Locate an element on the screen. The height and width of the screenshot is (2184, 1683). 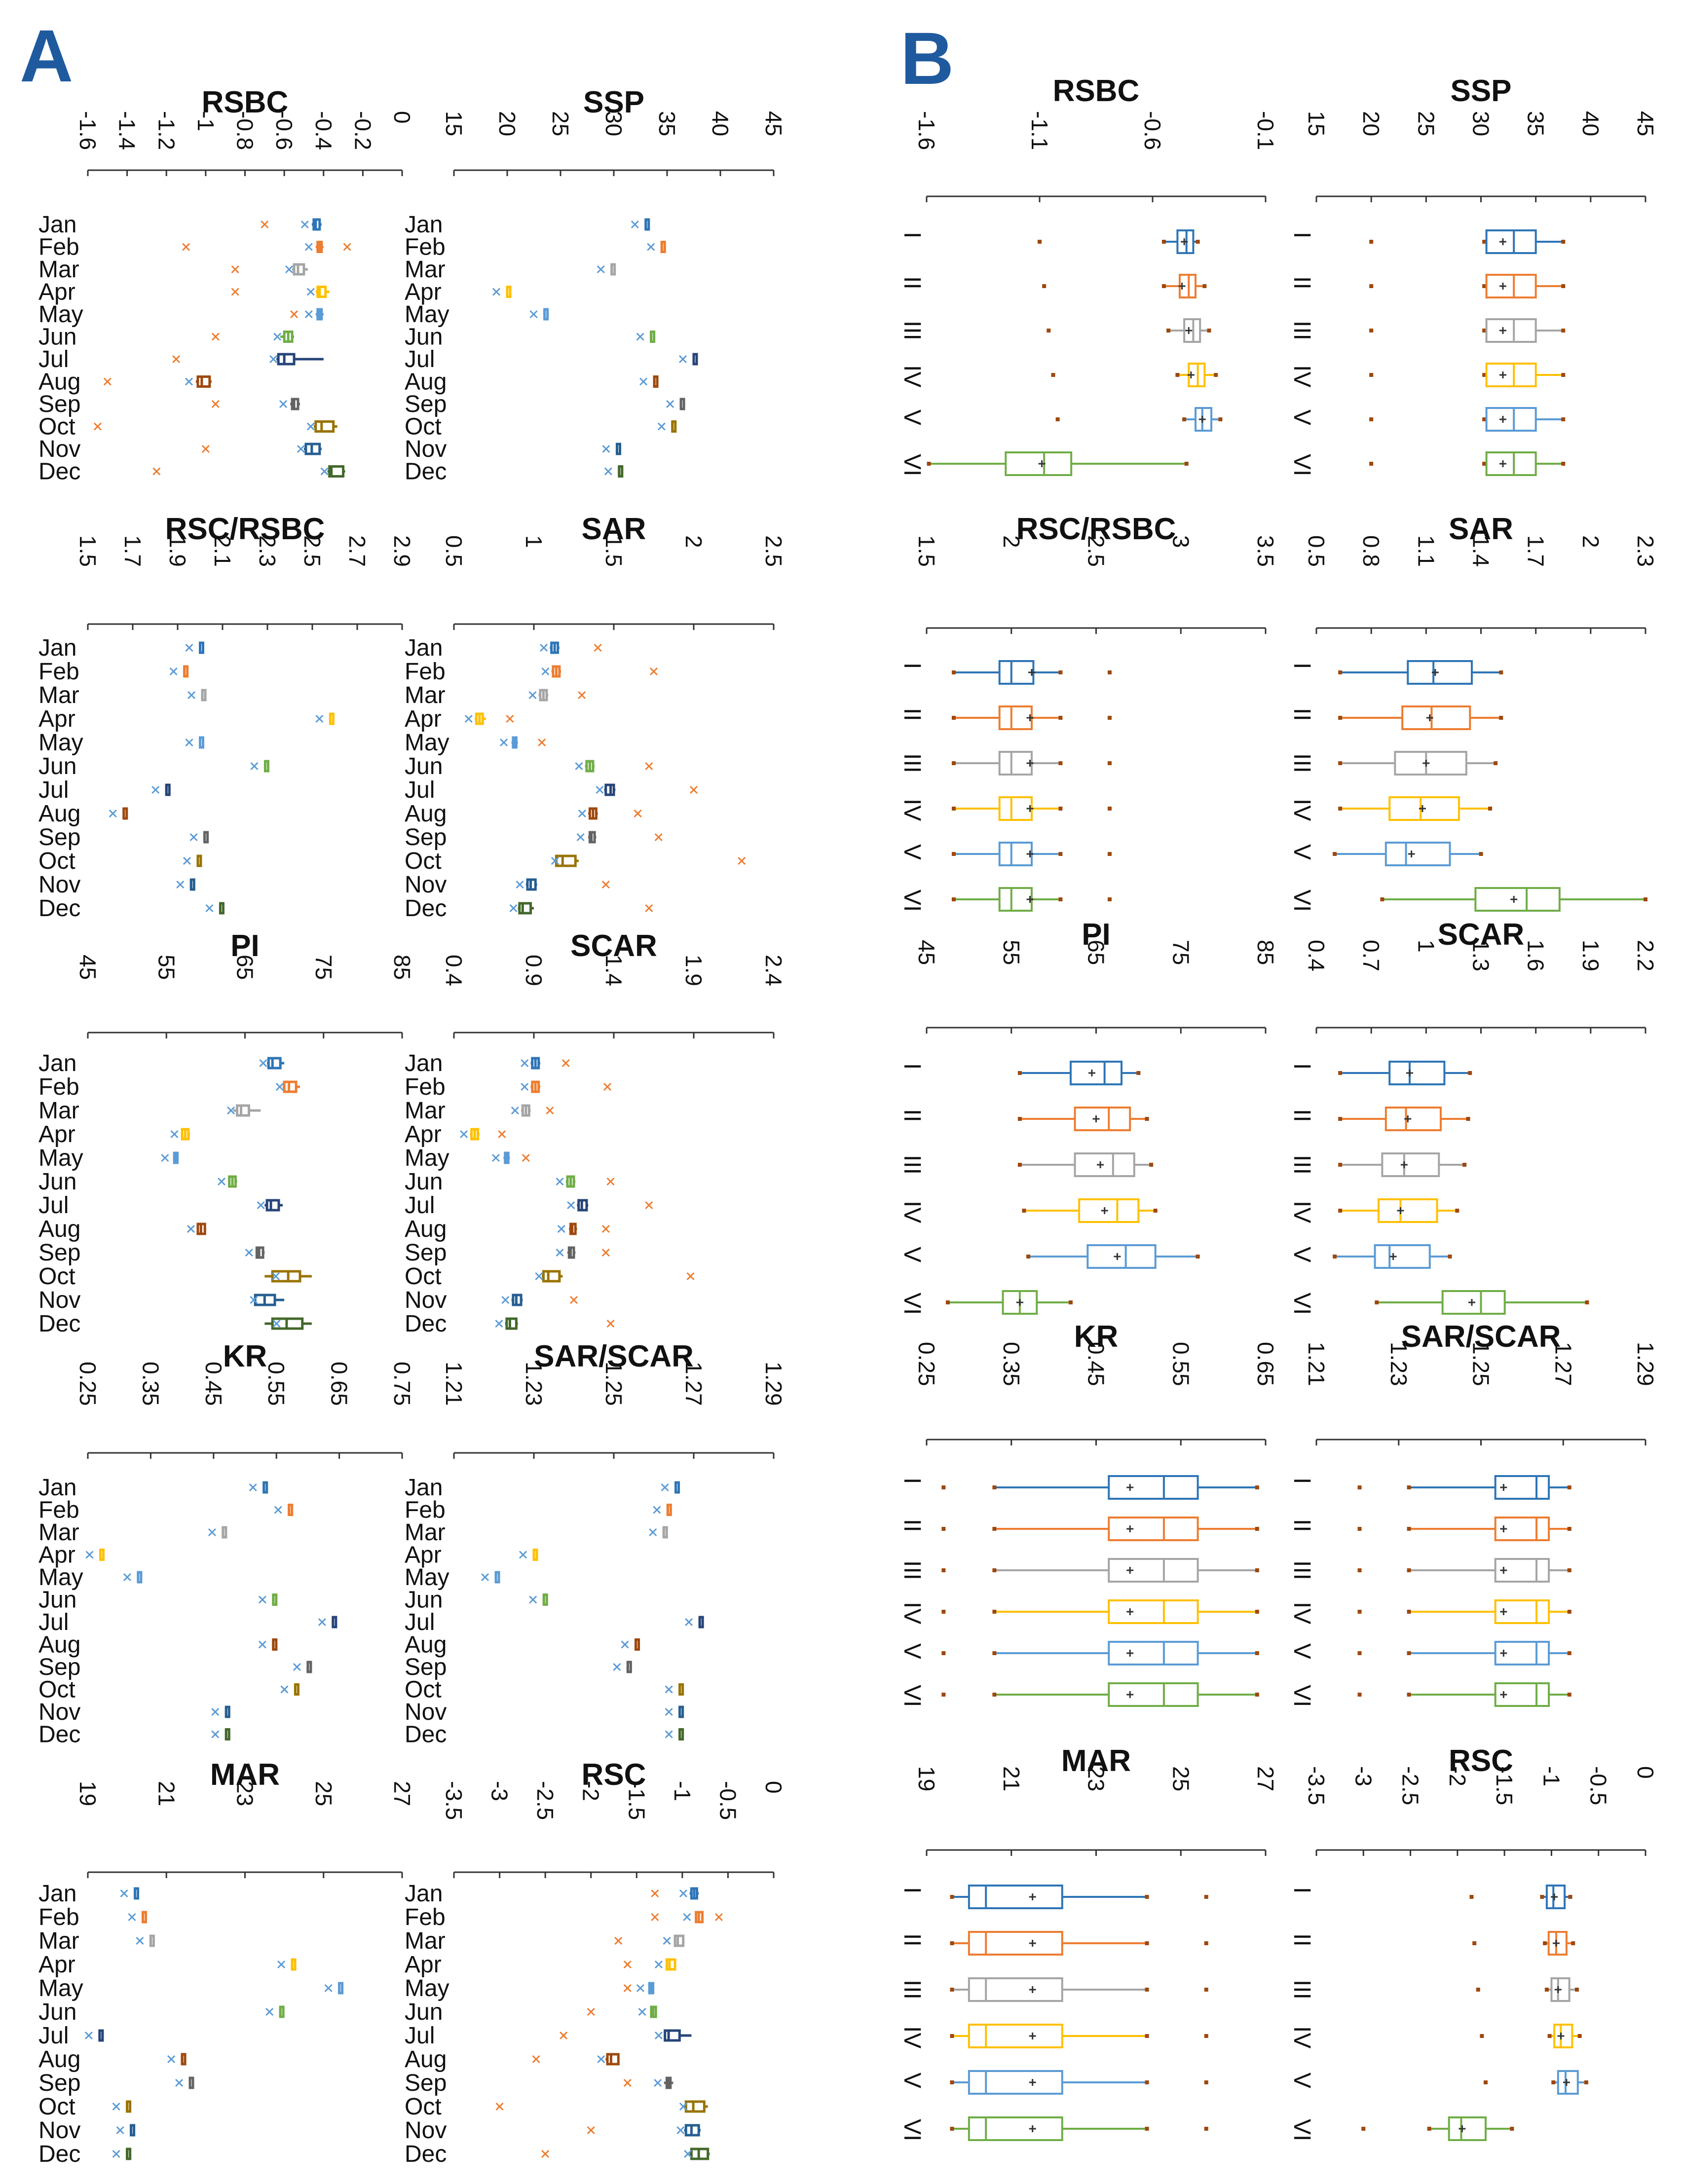
category-label: May is located at coordinates (61, 1158).